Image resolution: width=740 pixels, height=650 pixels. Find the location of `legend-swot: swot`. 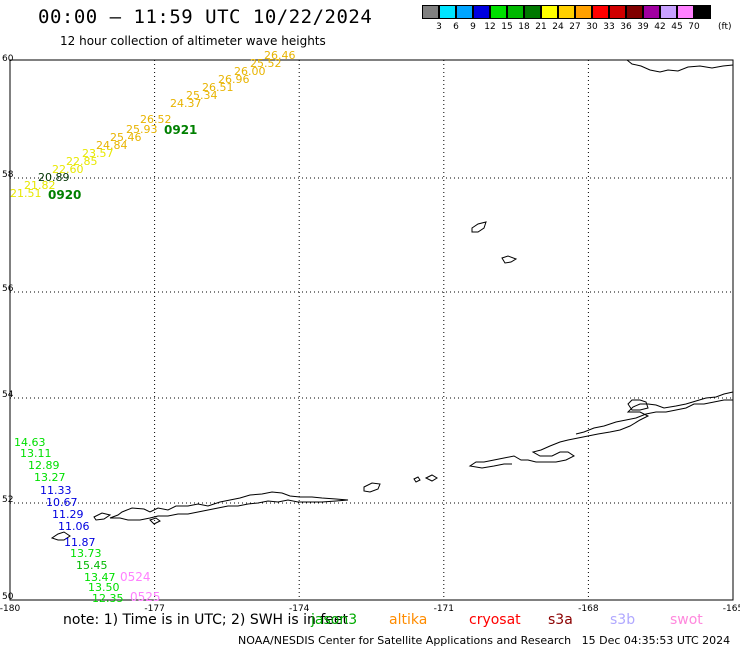

legend-swot: swot is located at coordinates (686, 620).